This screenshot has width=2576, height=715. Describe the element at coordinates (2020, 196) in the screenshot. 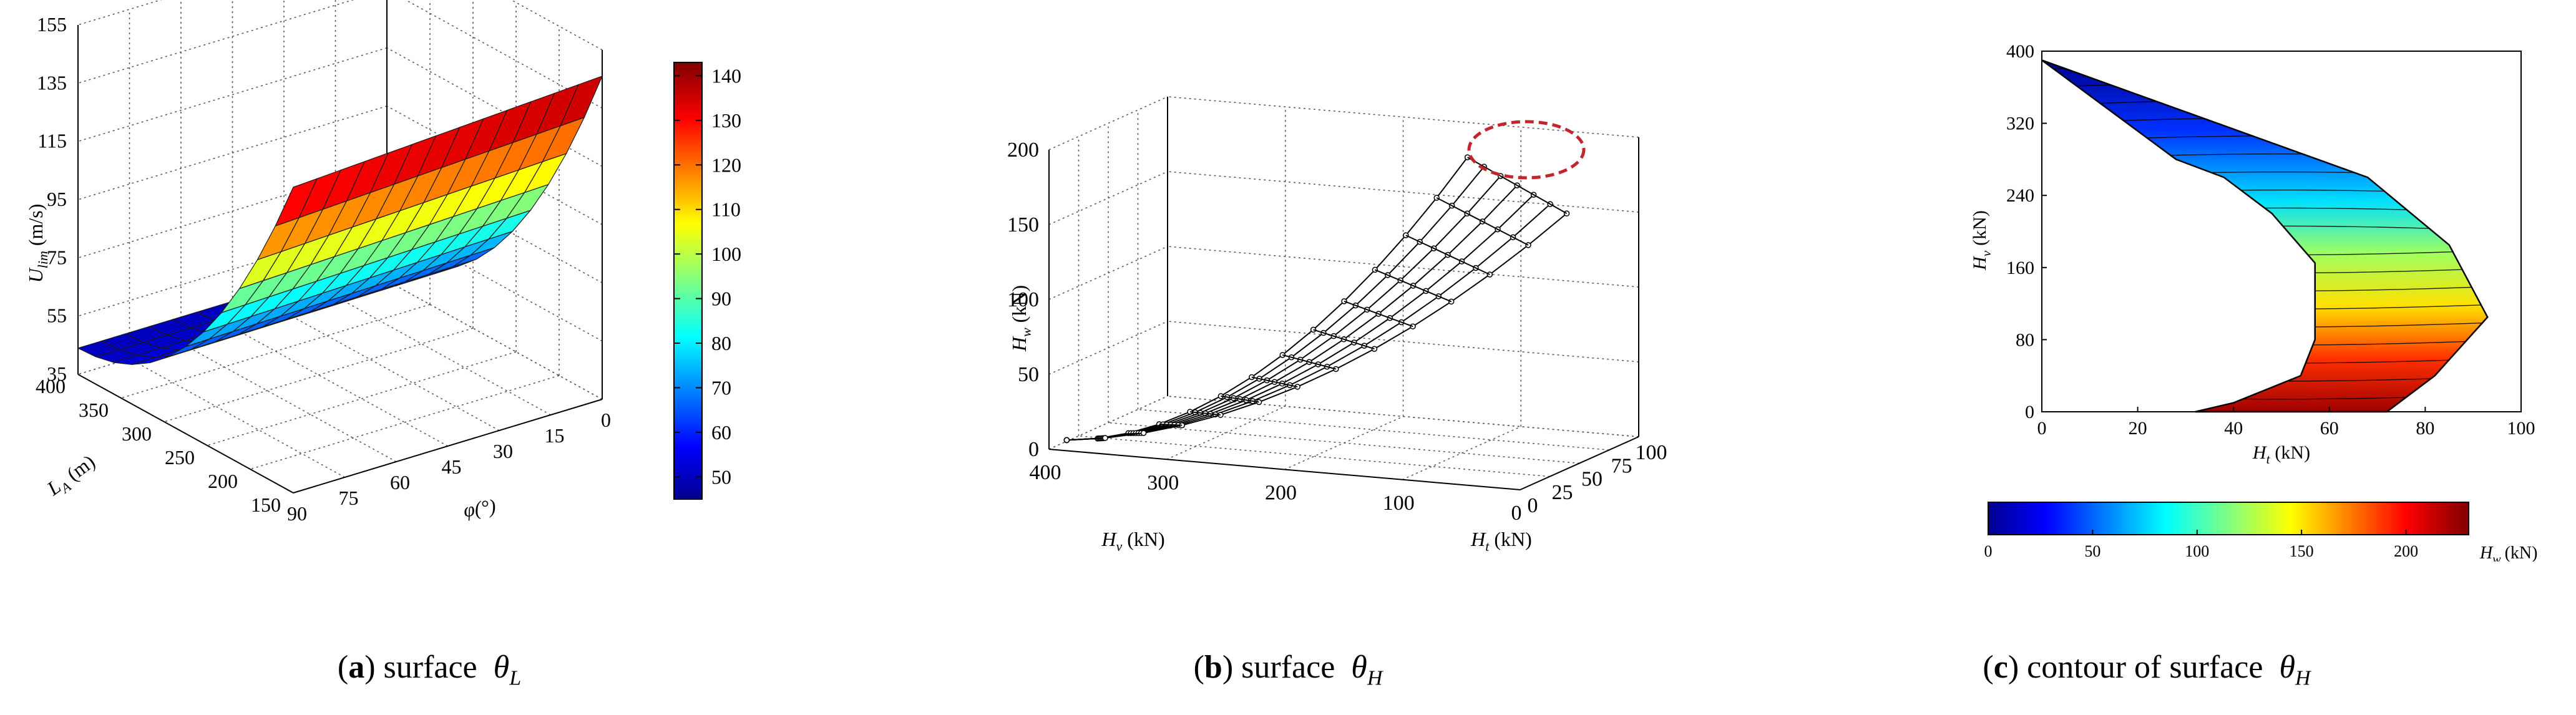

I see `y-tick-label: 240` at that location.